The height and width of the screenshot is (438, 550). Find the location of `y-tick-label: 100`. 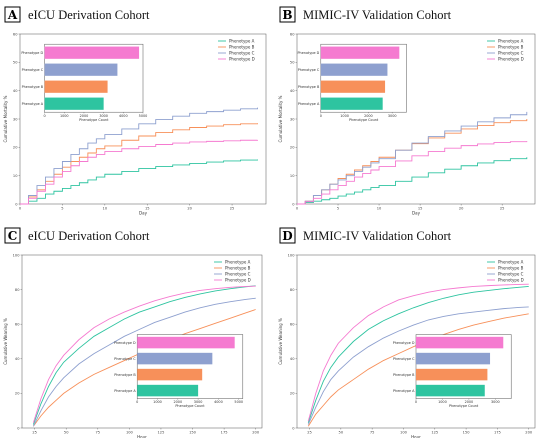

y-tick-label: 100 is located at coordinates (292, 255).